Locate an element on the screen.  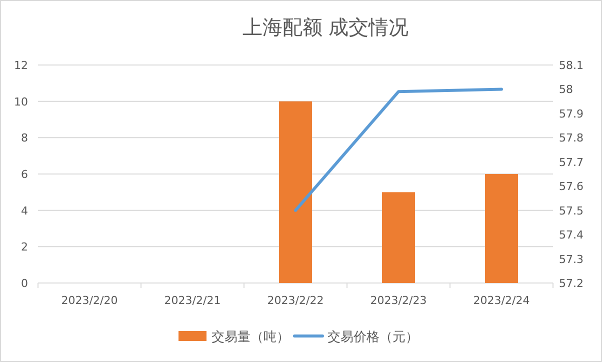
y2-tick-label: 57.3 is located at coordinates (571, 259).